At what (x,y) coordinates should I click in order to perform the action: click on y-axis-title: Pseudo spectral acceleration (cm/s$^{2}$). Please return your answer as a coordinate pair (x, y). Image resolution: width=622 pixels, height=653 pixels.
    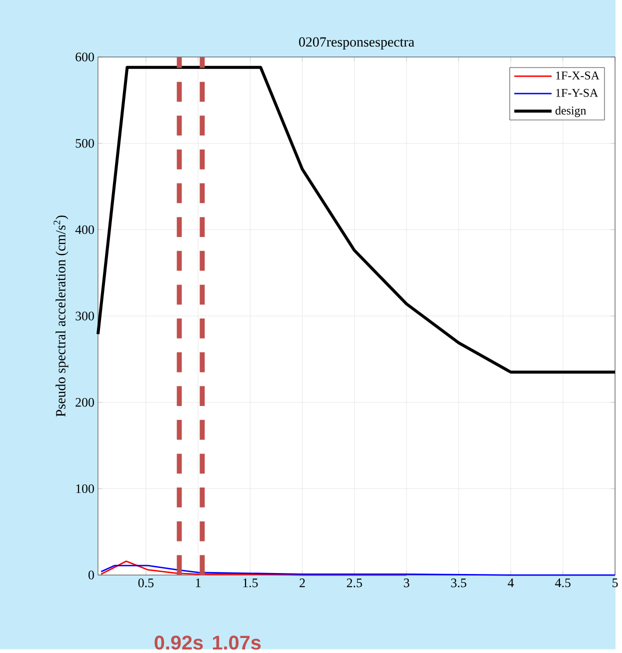
    Looking at the image, I should click on (61, 316).